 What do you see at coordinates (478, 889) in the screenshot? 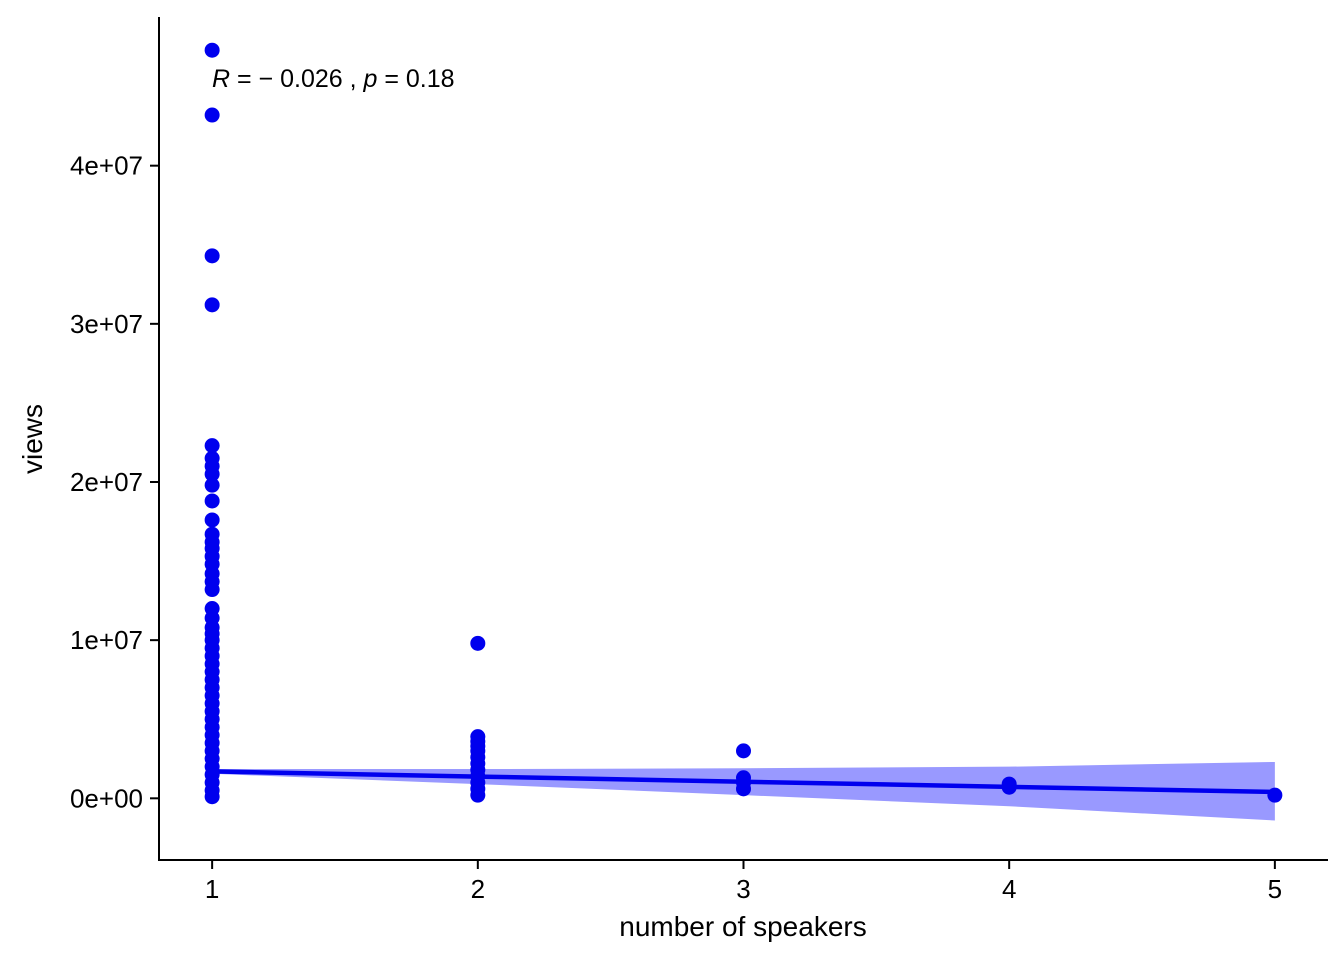
I see `x-tick-label: 2` at bounding box center [478, 889].